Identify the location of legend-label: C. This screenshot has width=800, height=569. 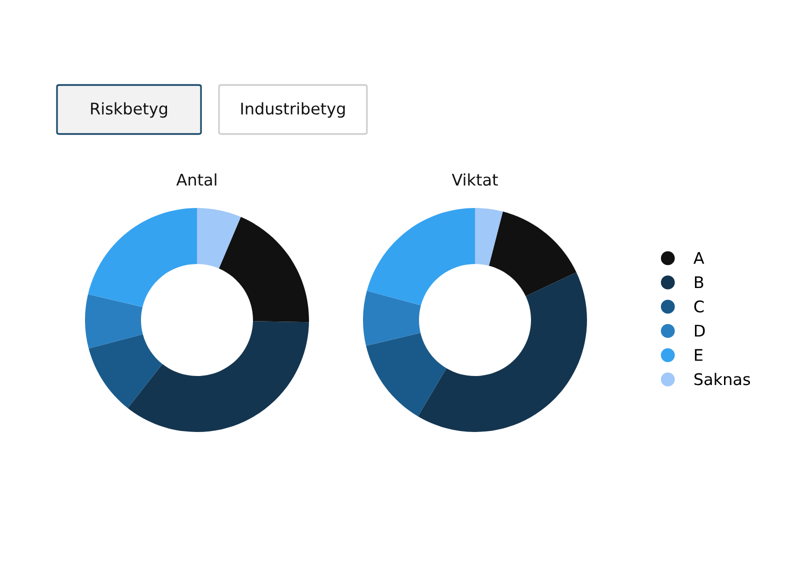
(699, 306).